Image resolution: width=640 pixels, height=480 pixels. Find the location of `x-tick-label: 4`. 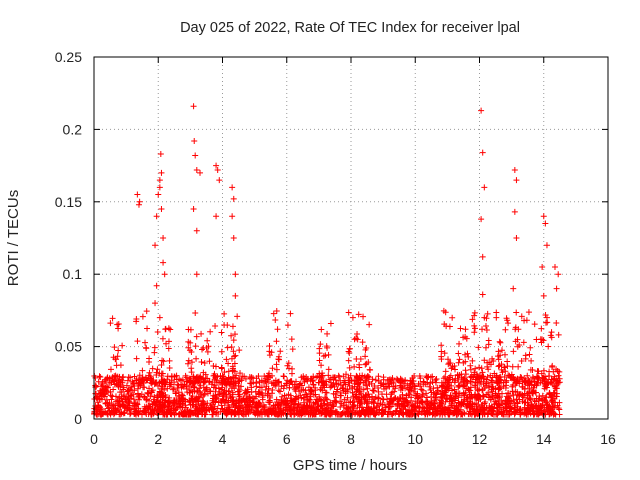

x-tick-label: 4 is located at coordinates (223, 439).